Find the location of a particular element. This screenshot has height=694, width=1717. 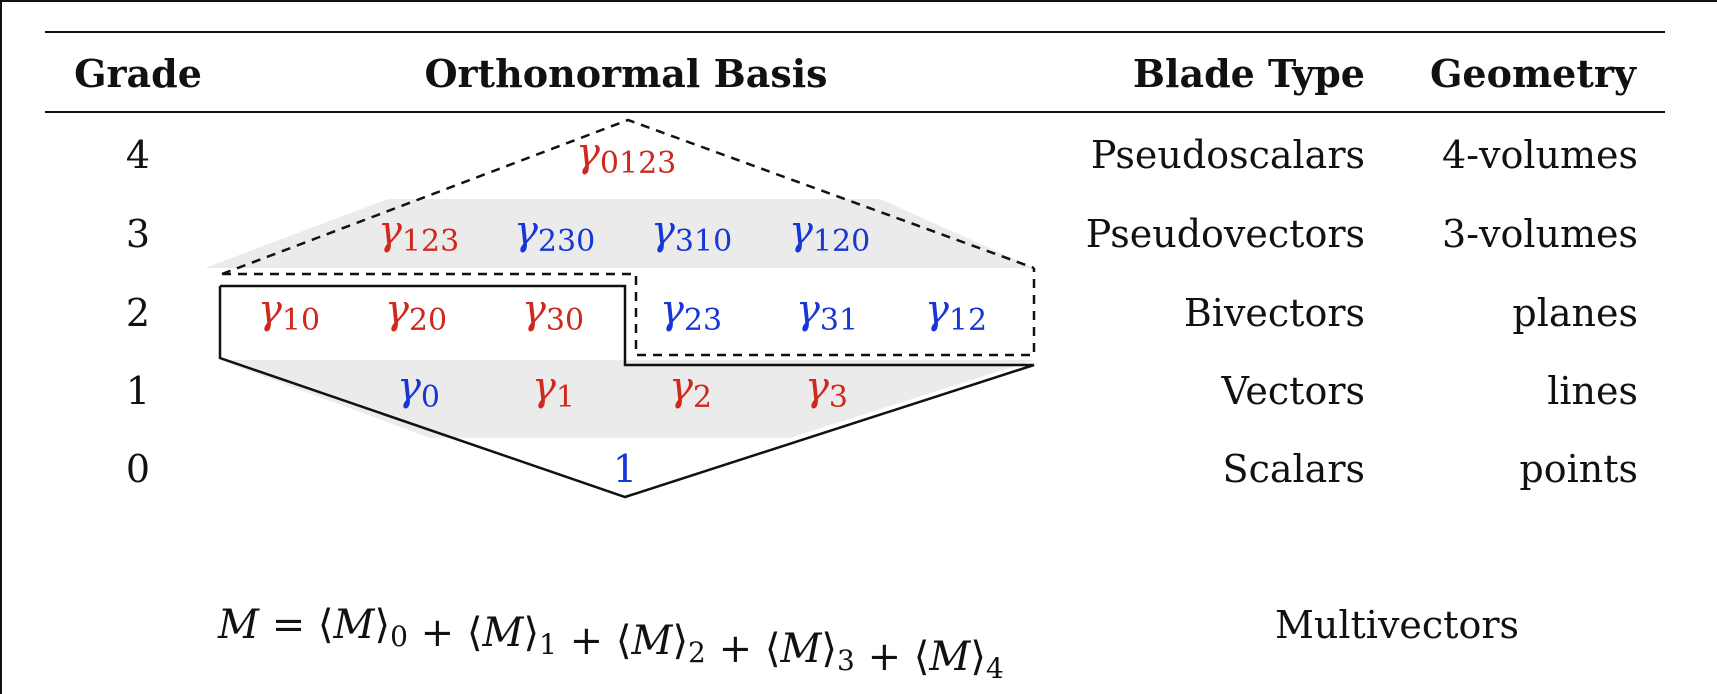

grade-value: 2 is located at coordinates (138, 313).